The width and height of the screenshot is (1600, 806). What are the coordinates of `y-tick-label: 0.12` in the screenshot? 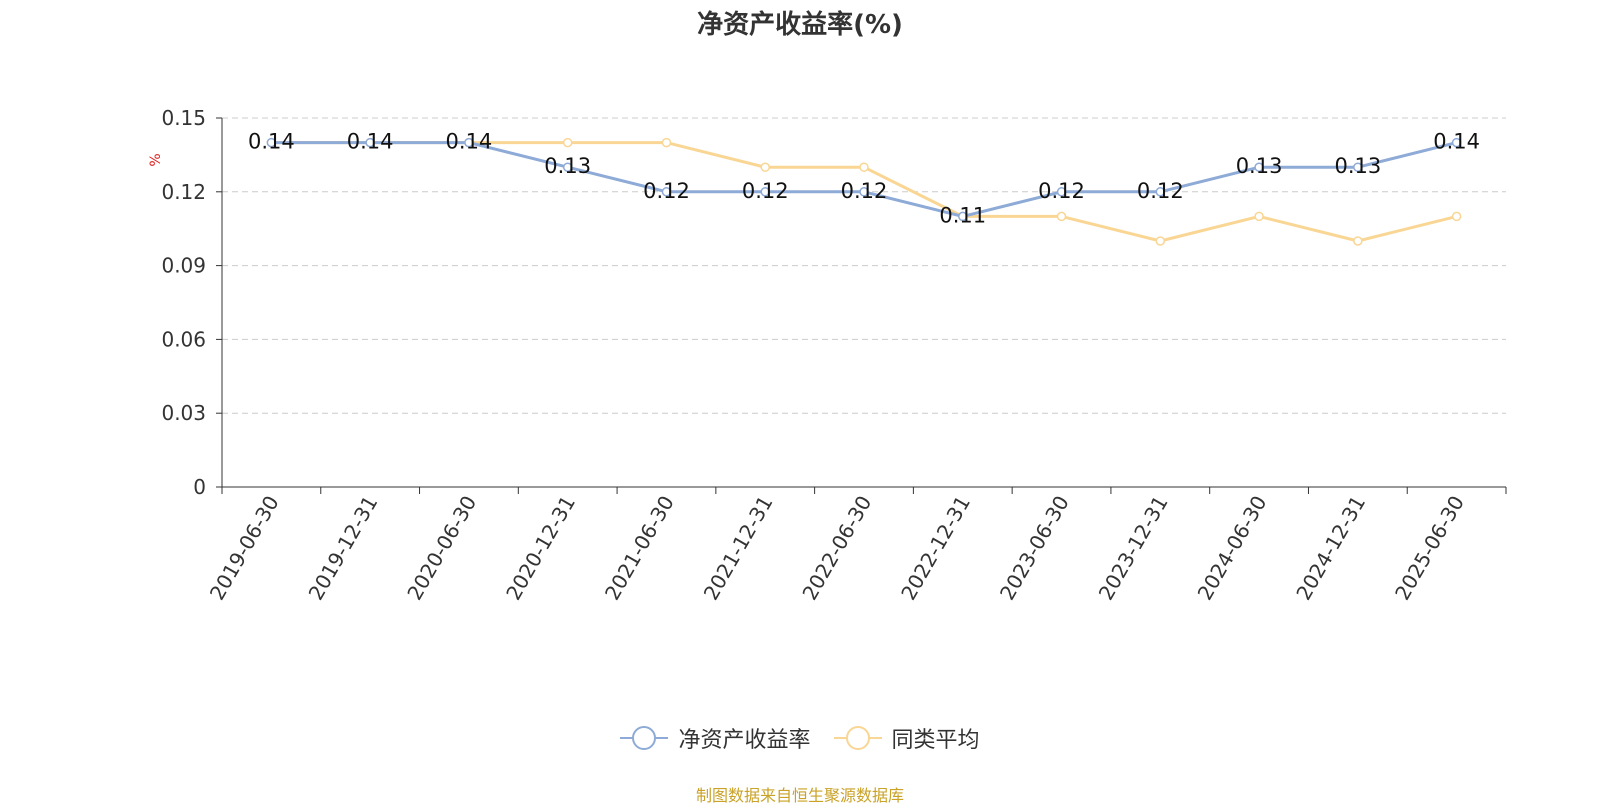 It's located at (183, 192).